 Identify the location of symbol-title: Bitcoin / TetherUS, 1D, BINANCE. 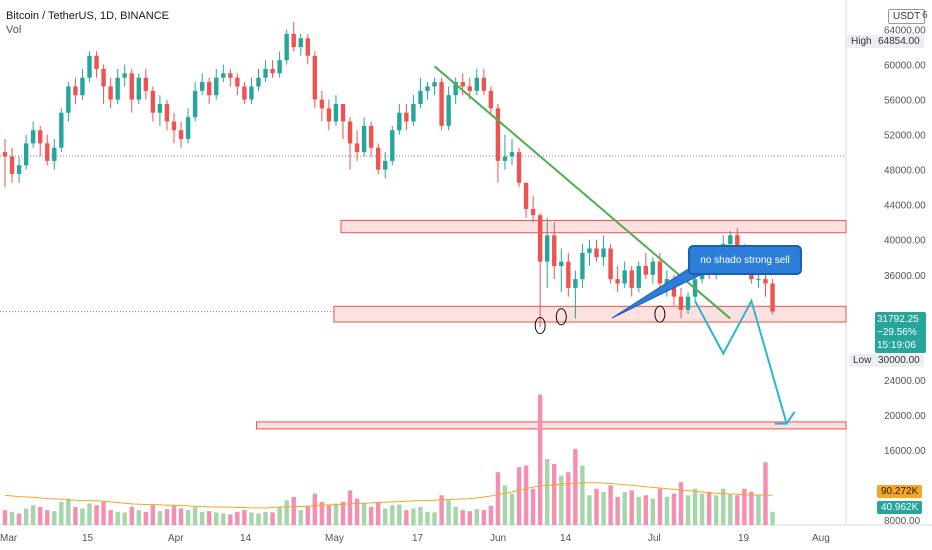
(88, 16).